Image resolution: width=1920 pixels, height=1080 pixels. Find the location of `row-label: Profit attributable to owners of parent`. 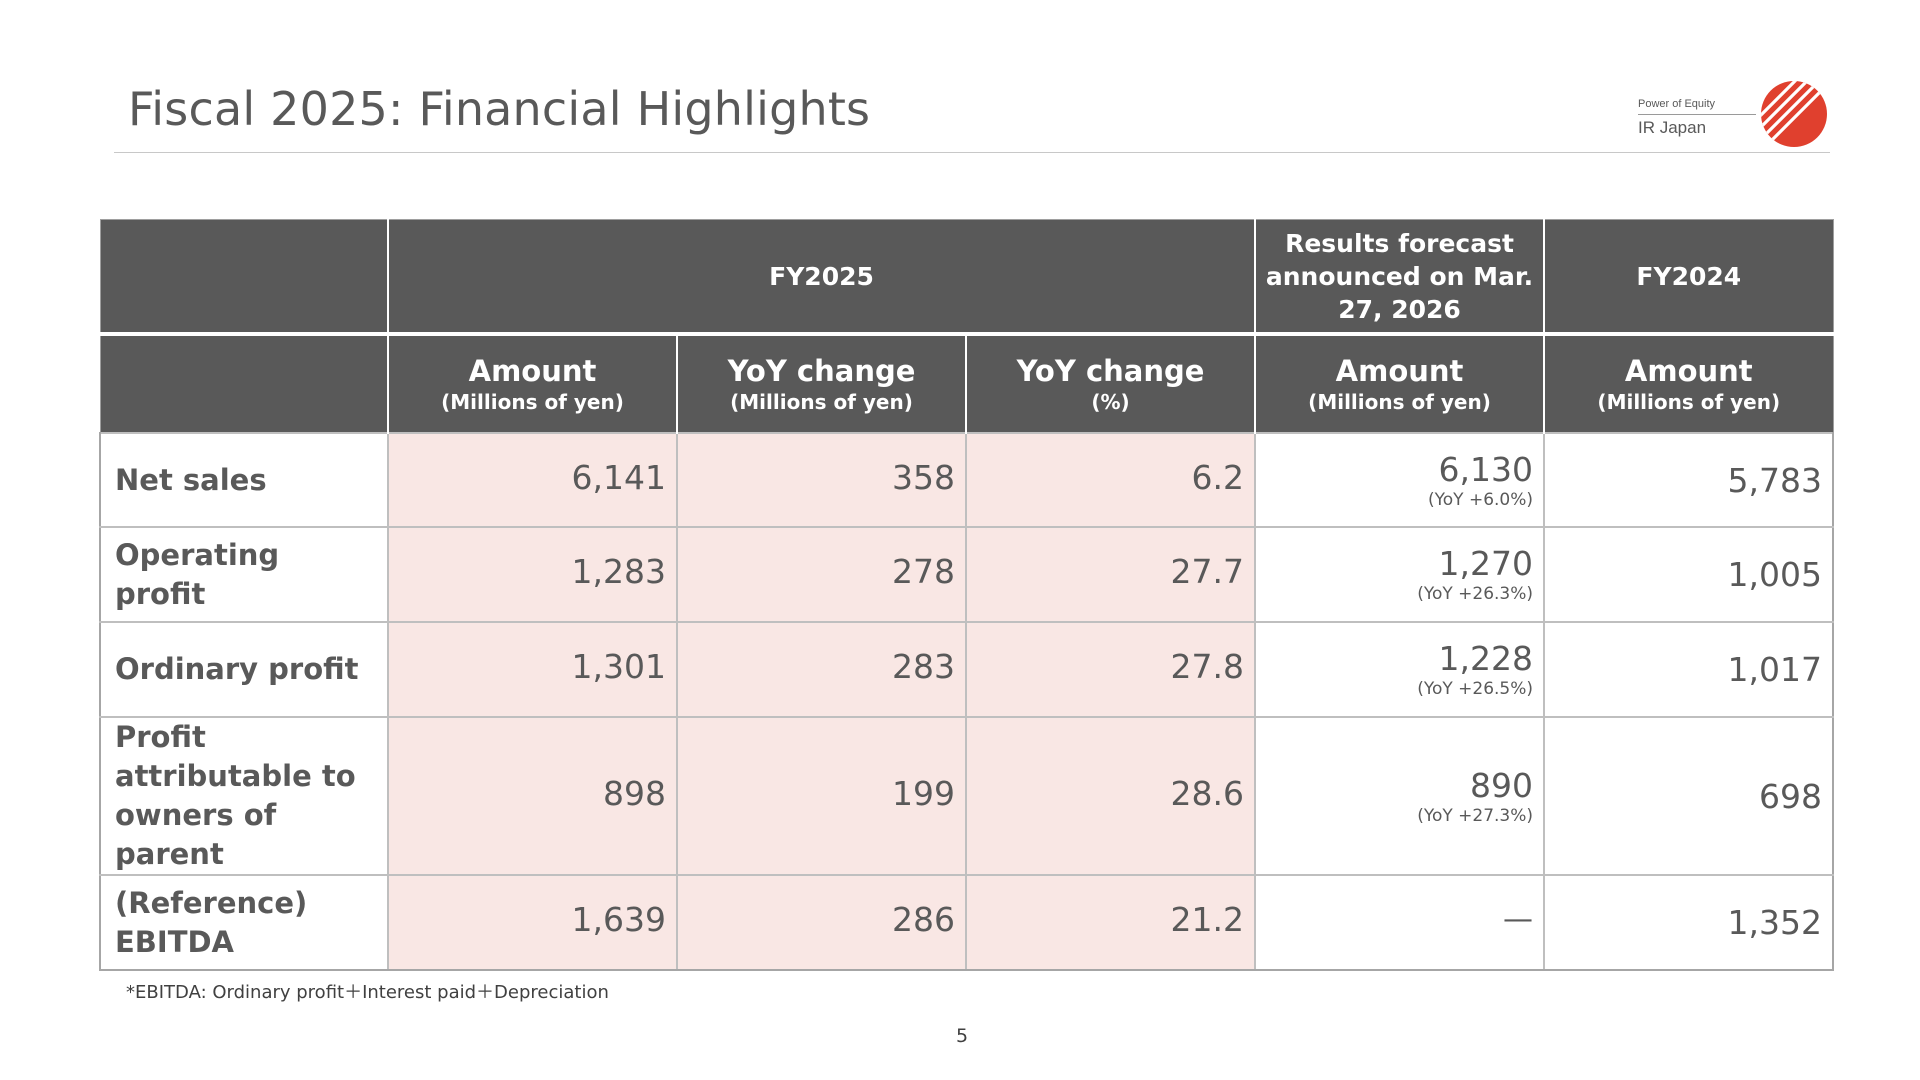

row-label: Profit attributable to owners of parent is located at coordinates (244, 796).